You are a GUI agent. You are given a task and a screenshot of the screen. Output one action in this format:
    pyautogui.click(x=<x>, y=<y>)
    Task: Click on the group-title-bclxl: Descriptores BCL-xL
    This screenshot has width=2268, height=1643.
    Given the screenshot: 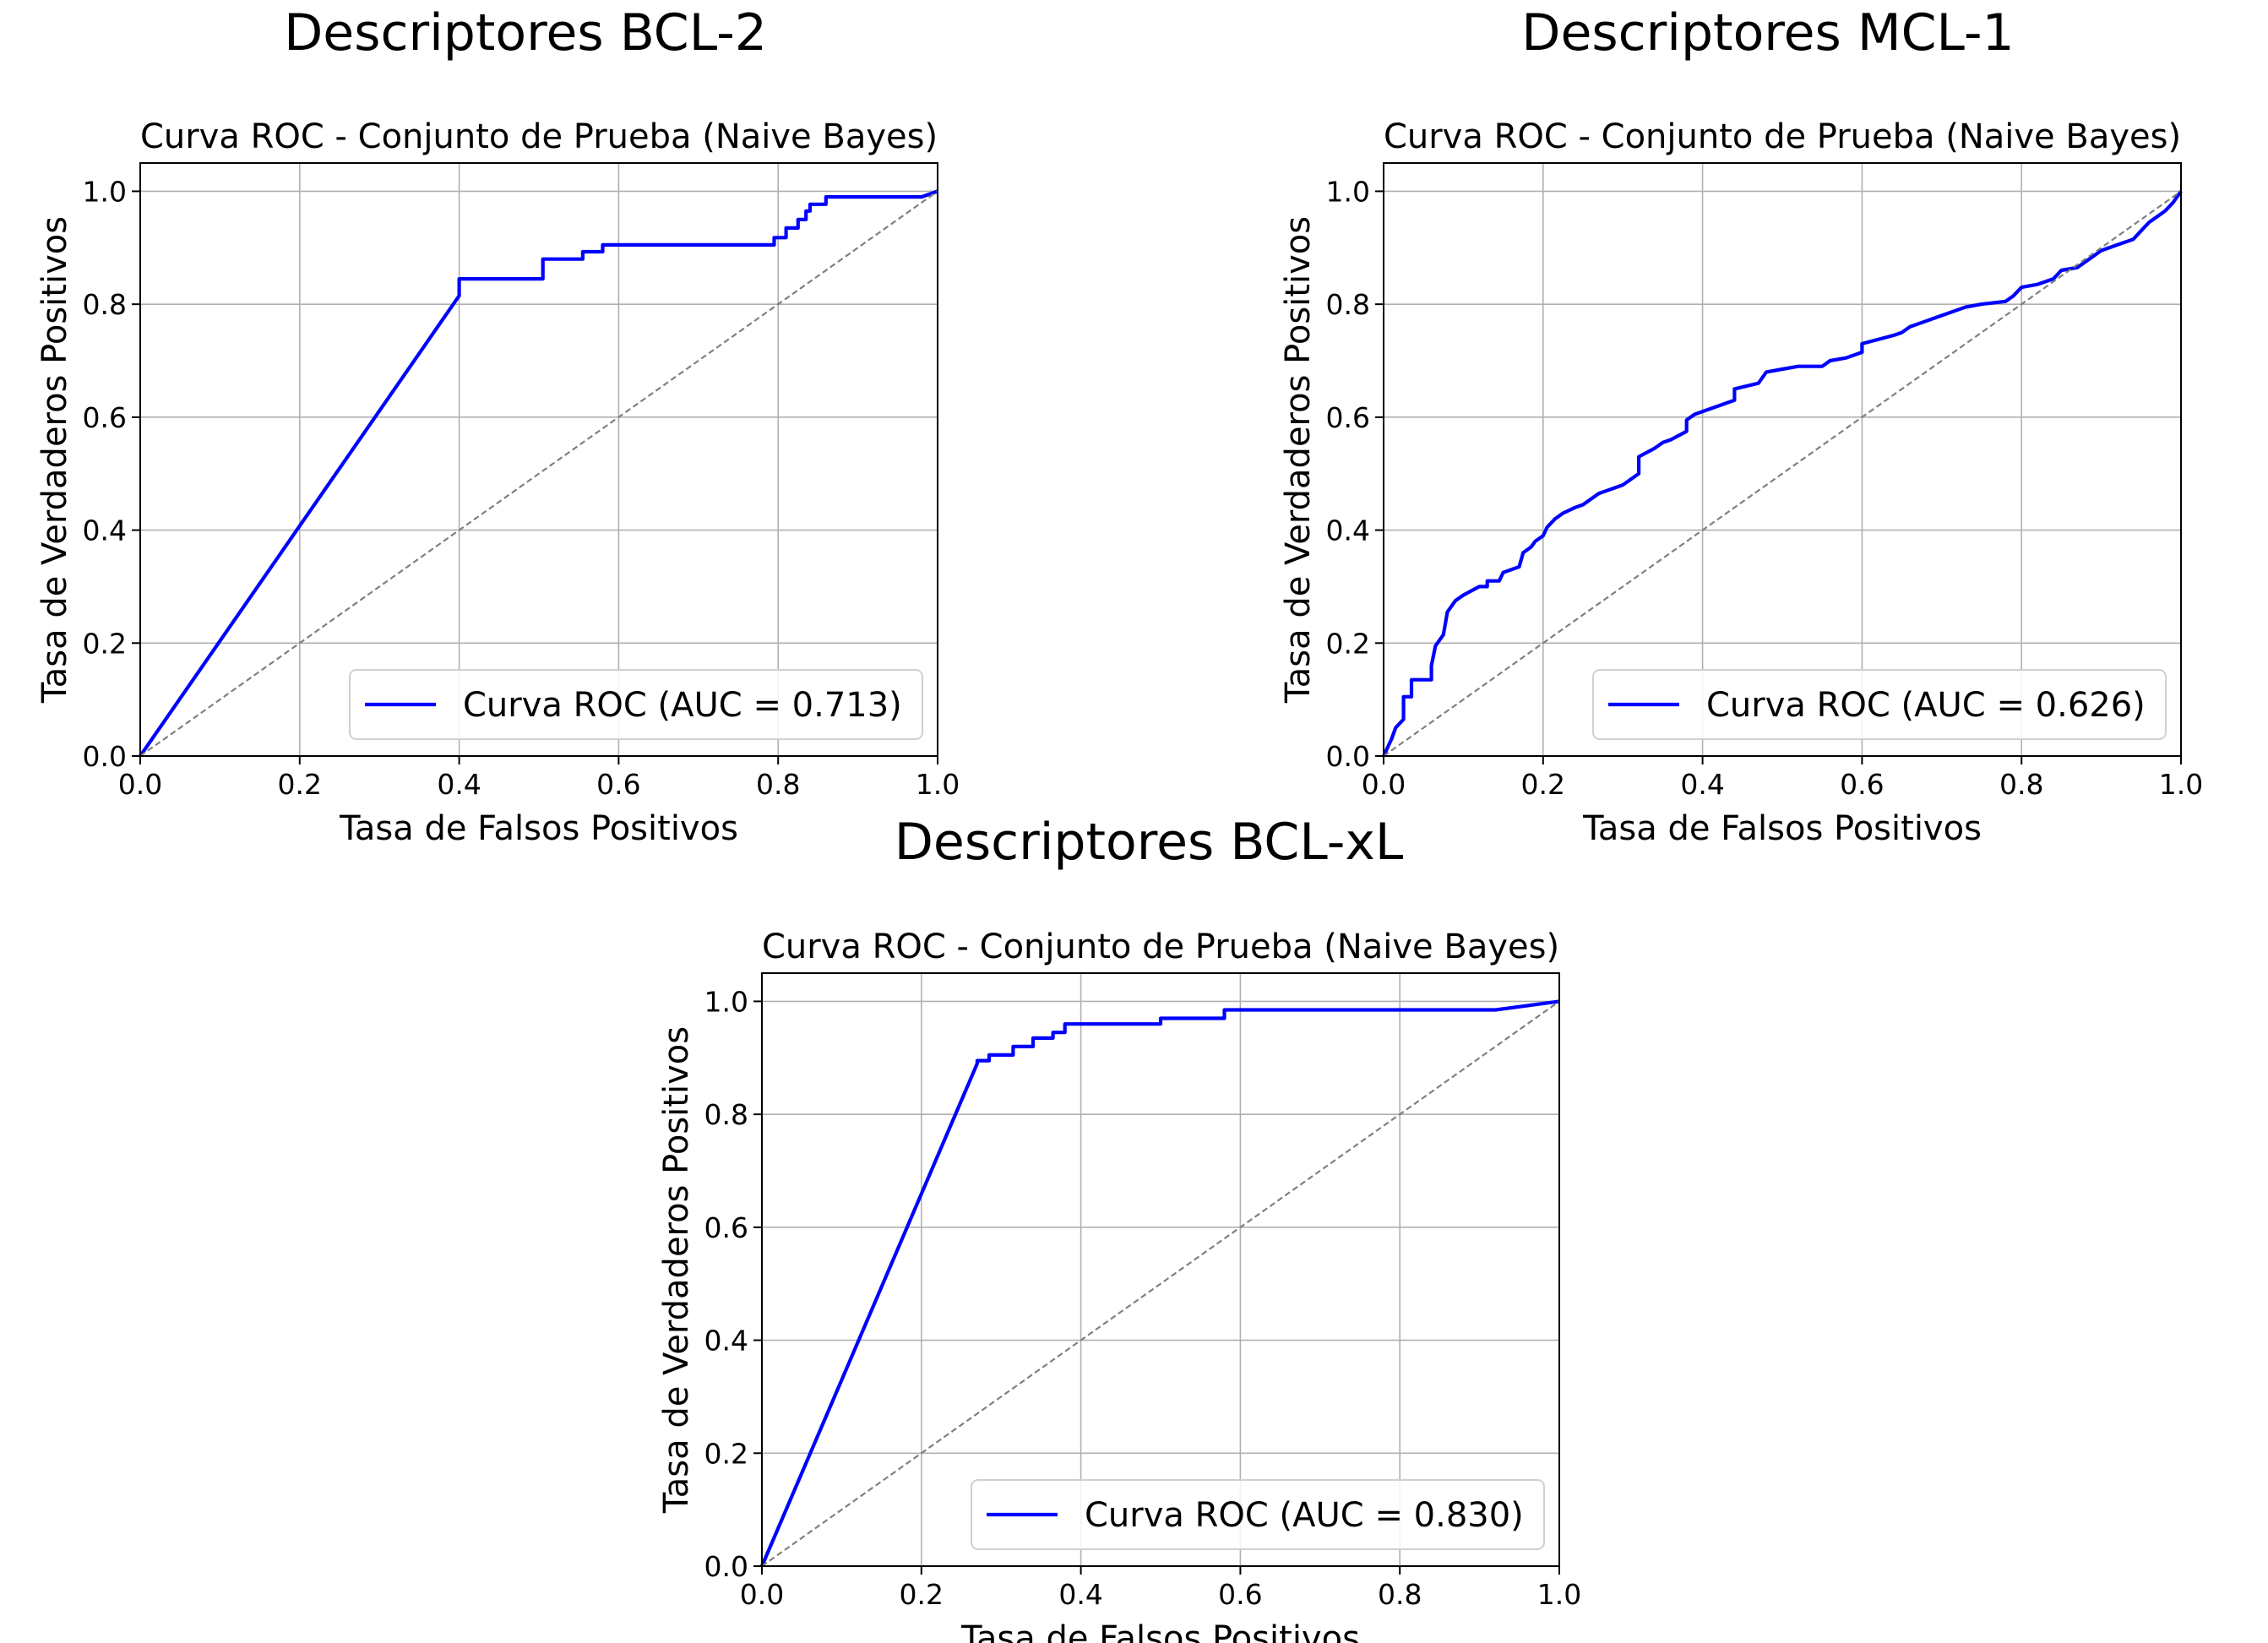 What is the action you would take?
    pyautogui.click(x=1149, y=842)
    